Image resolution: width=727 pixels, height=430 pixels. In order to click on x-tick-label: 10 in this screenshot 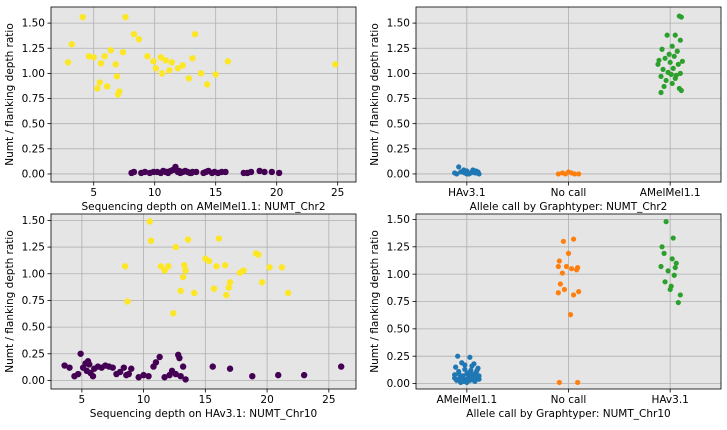, I will do `click(154, 193)`.